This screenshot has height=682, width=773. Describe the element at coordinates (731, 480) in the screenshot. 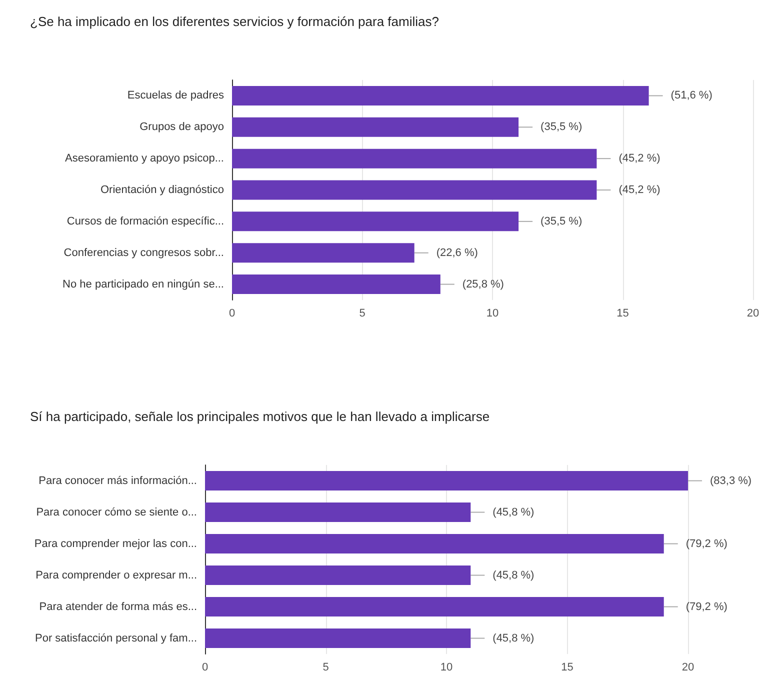

I see `annotation: (83,3 %)` at that location.